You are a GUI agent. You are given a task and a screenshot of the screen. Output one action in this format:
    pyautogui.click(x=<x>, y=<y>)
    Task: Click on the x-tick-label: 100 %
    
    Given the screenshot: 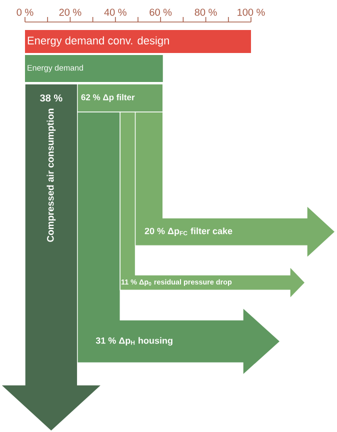 What is the action you would take?
    pyautogui.click(x=251, y=12)
    